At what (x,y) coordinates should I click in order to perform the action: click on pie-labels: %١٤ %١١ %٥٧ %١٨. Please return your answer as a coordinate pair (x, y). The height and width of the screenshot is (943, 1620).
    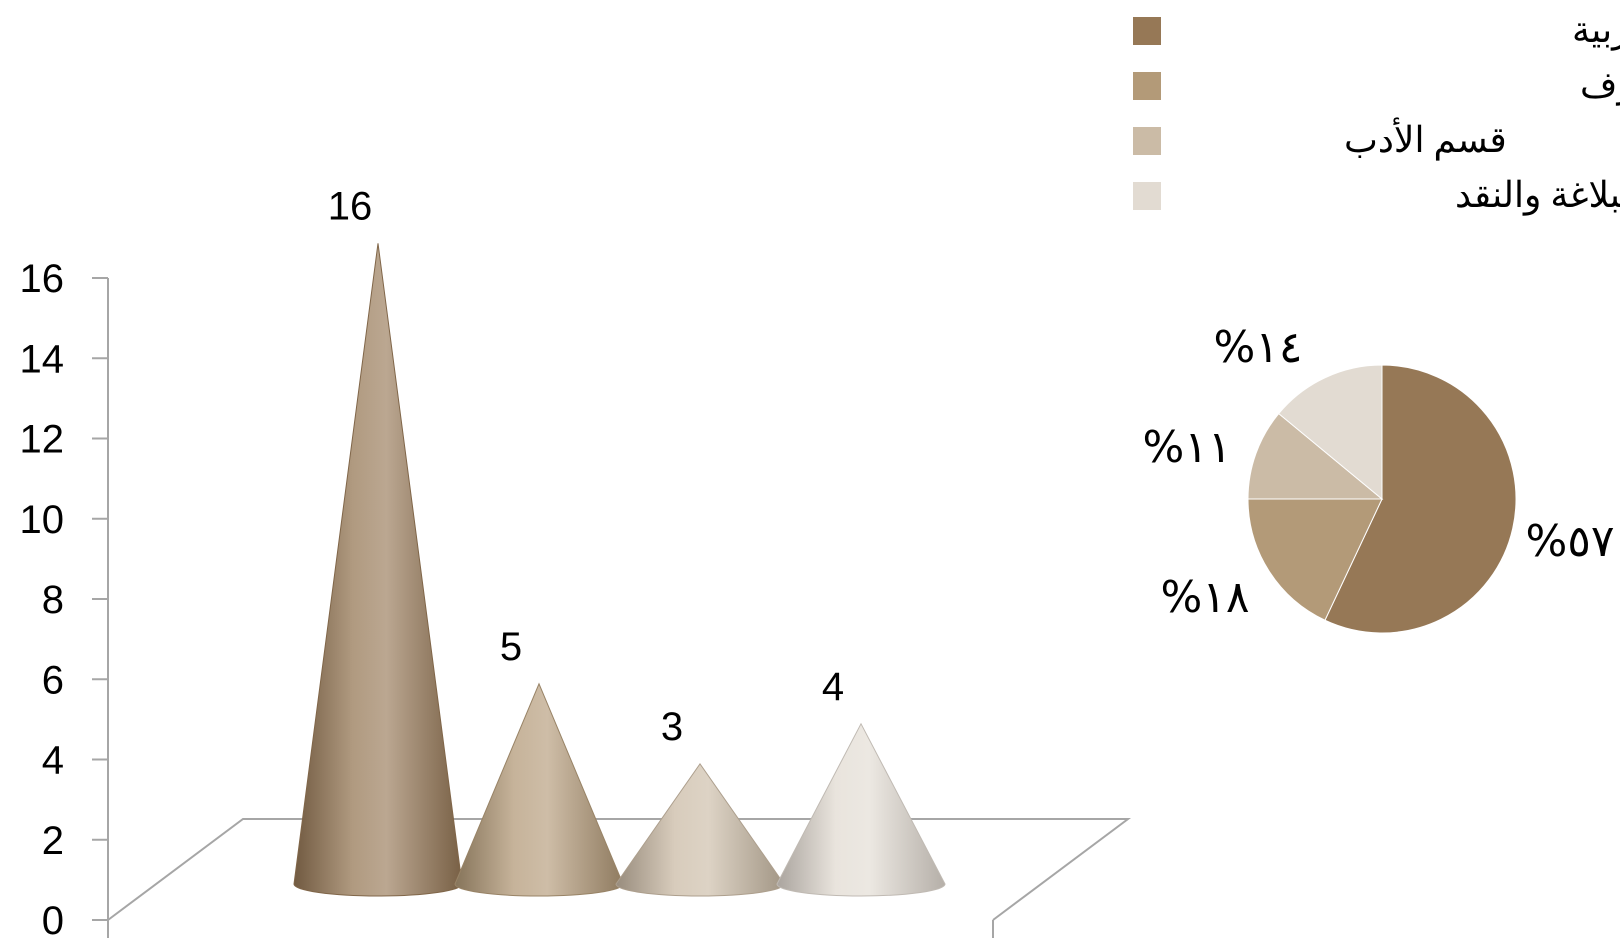
    Looking at the image, I should click on (1378, 472).